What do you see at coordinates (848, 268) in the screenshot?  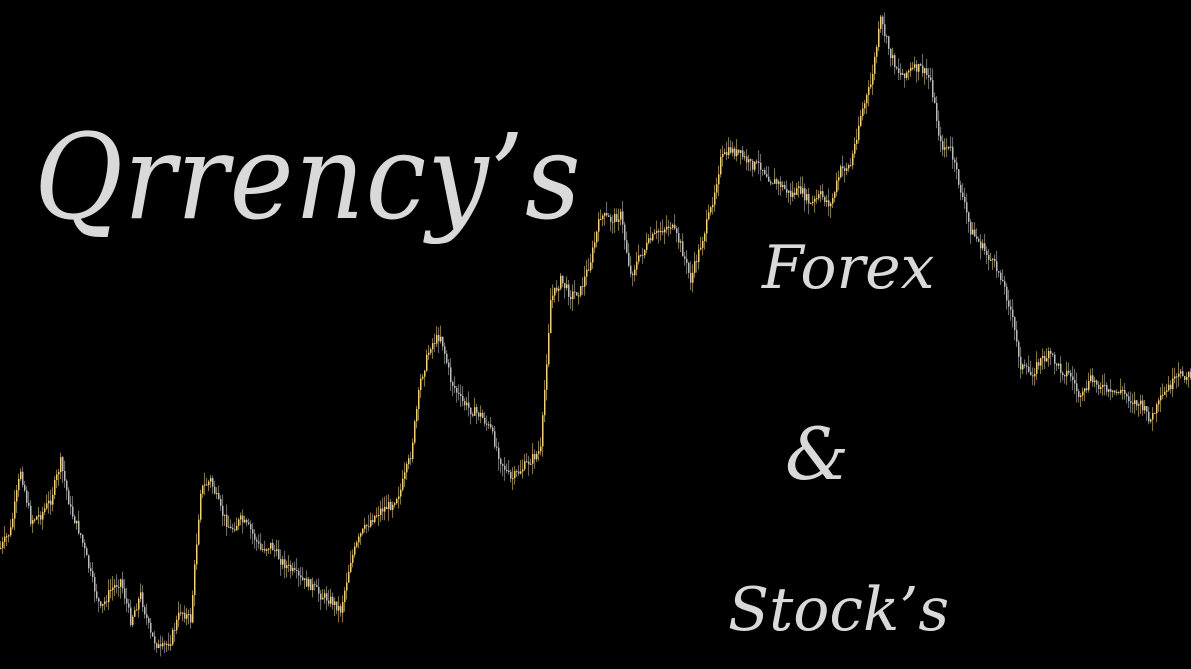 I see `forex-label: Forex` at bounding box center [848, 268].